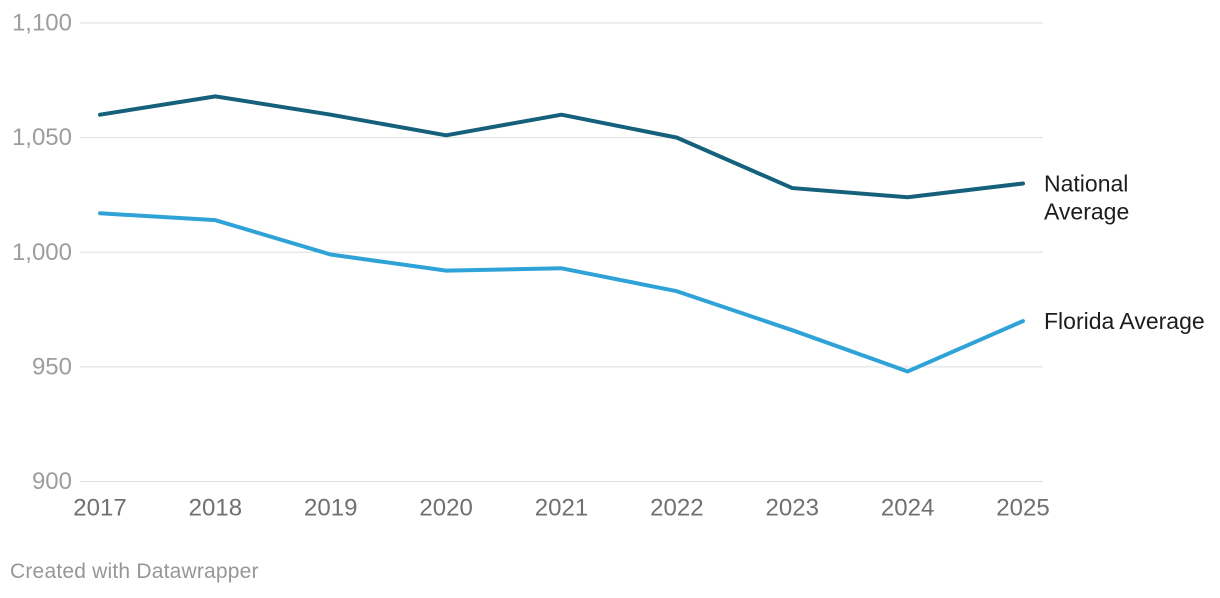 The height and width of the screenshot is (598, 1220). Describe the element at coordinates (1086, 211) in the screenshot. I see `national-average-label: Average` at that location.